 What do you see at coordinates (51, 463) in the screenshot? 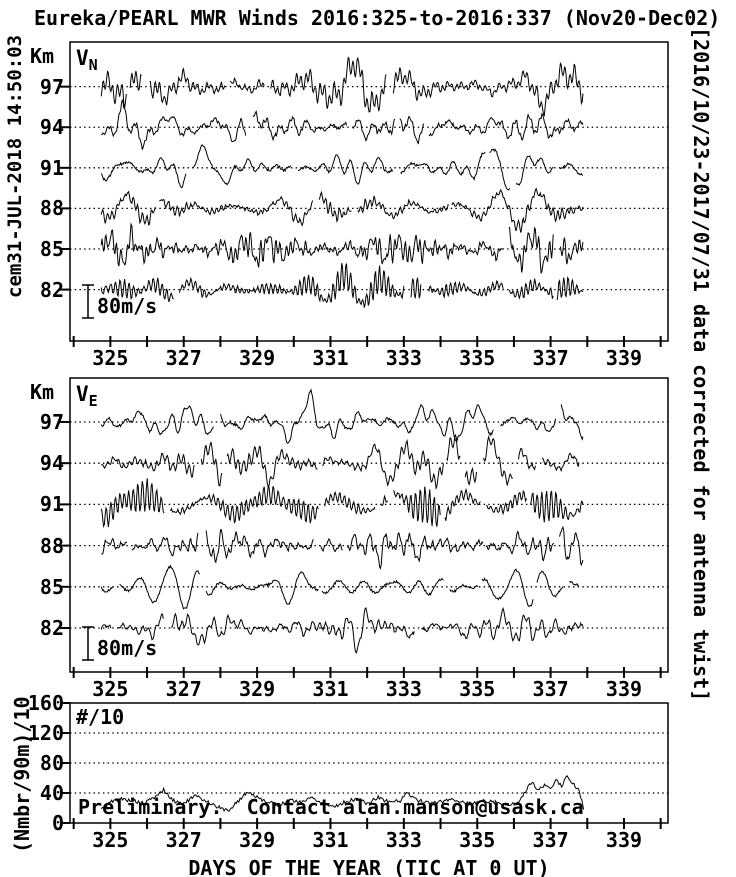
I see `ve-ytick-94: 94` at bounding box center [51, 463].